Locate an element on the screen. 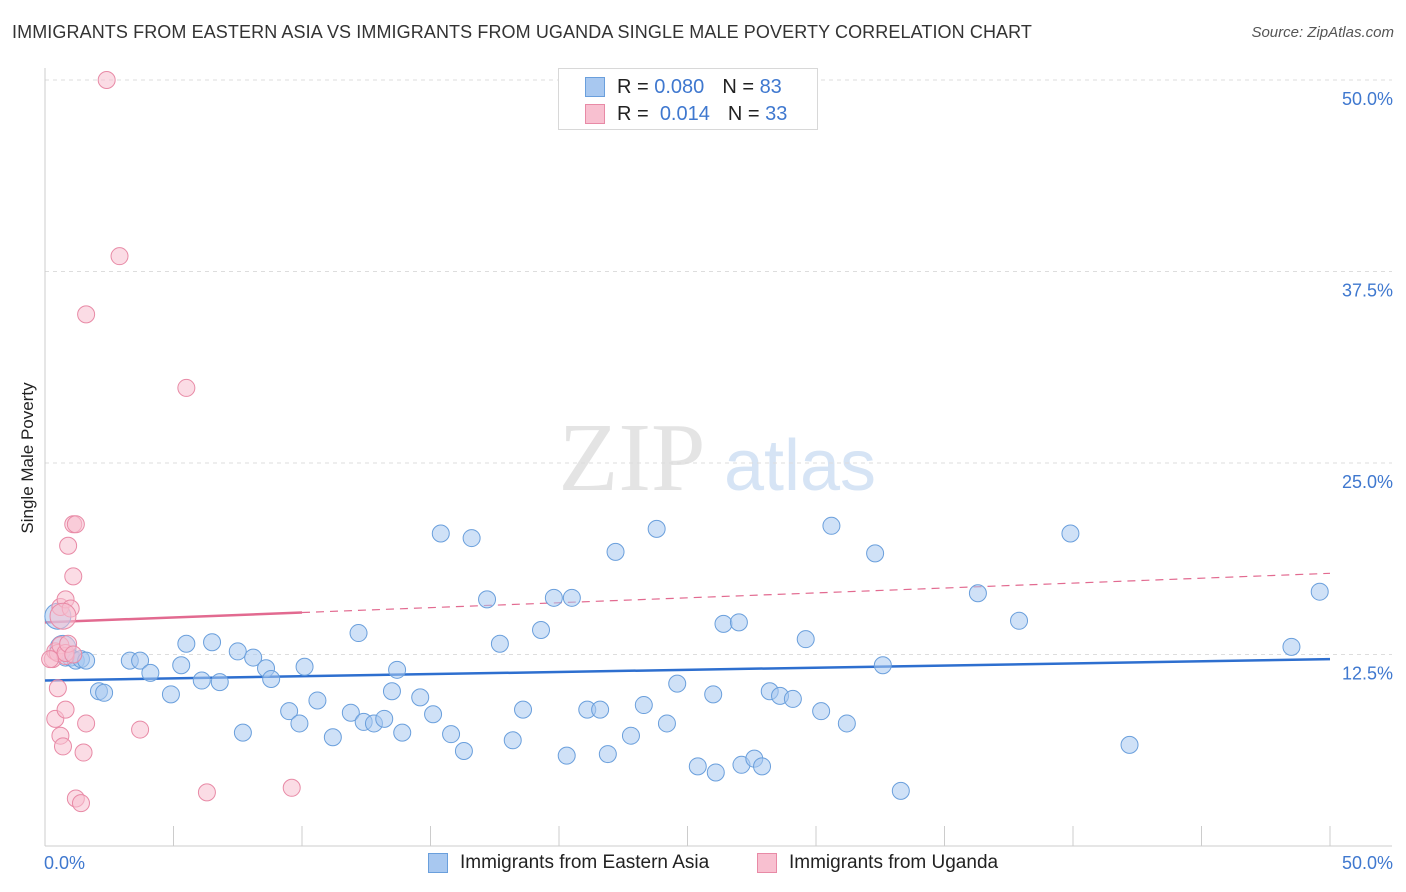  legend-n-value: 83 is located at coordinates (770, 86).